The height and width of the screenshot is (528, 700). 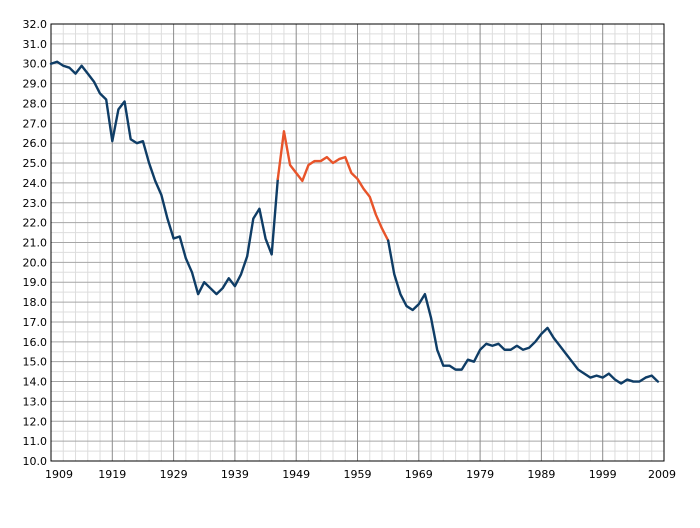 What do you see at coordinates (541, 474) in the screenshot?
I see `x-tick-label: 1989` at bounding box center [541, 474].